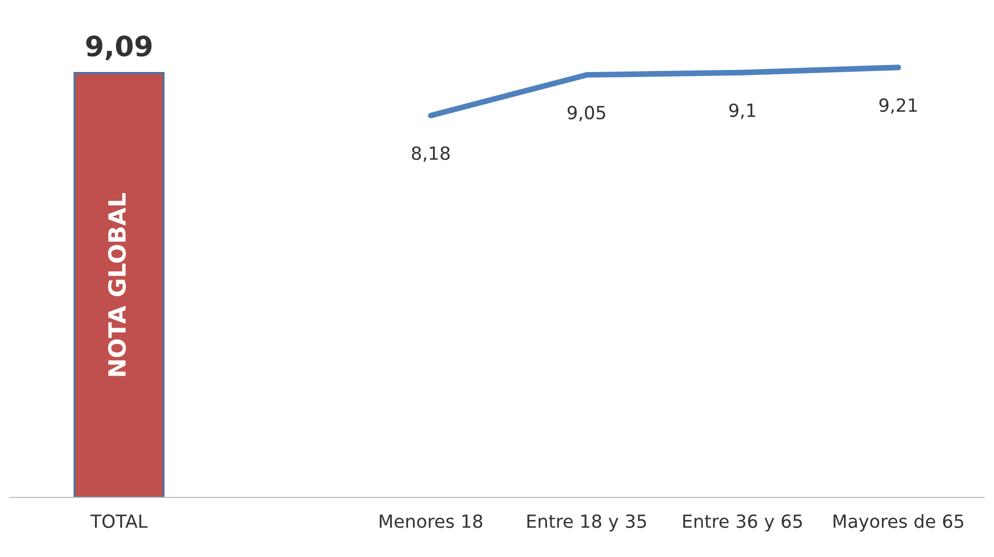  What do you see at coordinates (431, 521) in the screenshot?
I see `x-tick-label: Menores 18` at bounding box center [431, 521].